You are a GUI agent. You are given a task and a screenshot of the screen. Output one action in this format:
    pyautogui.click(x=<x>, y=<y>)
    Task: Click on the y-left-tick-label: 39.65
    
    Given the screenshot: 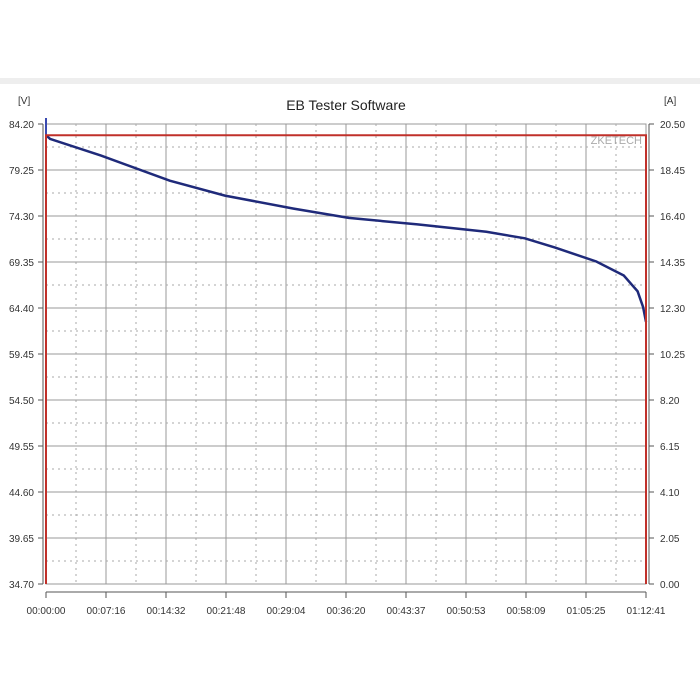 What is the action you would take?
    pyautogui.click(x=21, y=539)
    